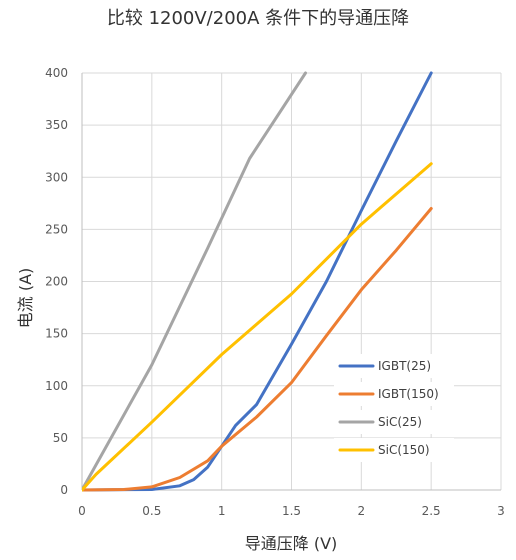 This screenshot has width=516, height=560. What do you see at coordinates (56, 73) in the screenshot?
I see `y-tick-label: 400` at bounding box center [56, 73].